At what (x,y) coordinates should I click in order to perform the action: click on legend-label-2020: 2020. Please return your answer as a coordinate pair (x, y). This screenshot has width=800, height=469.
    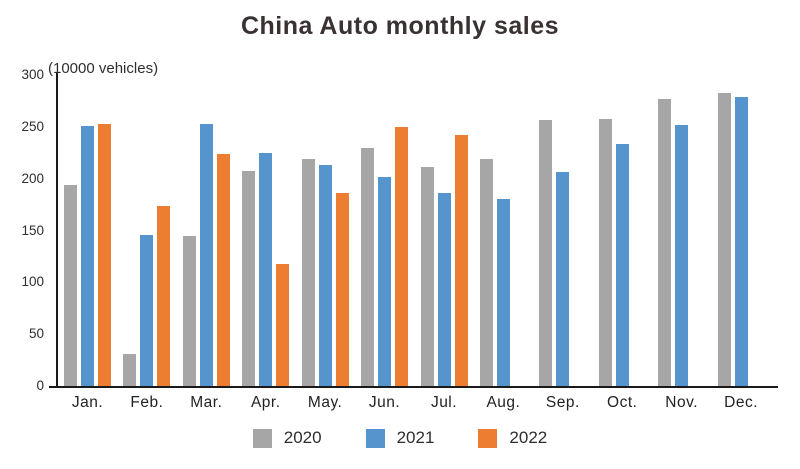
    Looking at the image, I should click on (302, 437).